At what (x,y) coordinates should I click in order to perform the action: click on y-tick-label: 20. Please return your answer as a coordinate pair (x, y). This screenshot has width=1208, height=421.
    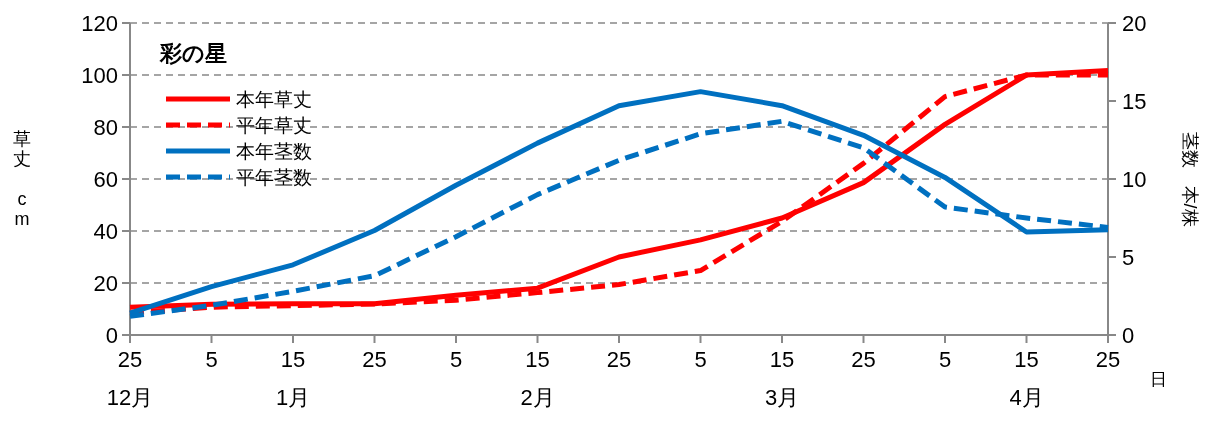
    Looking at the image, I should click on (105, 283).